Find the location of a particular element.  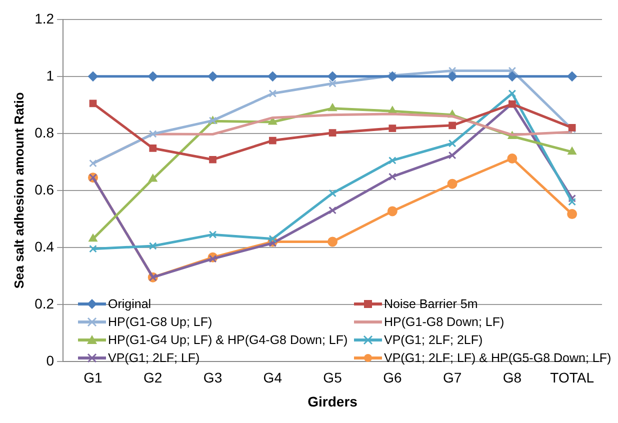

legend-label: Original is located at coordinates (130, 304).